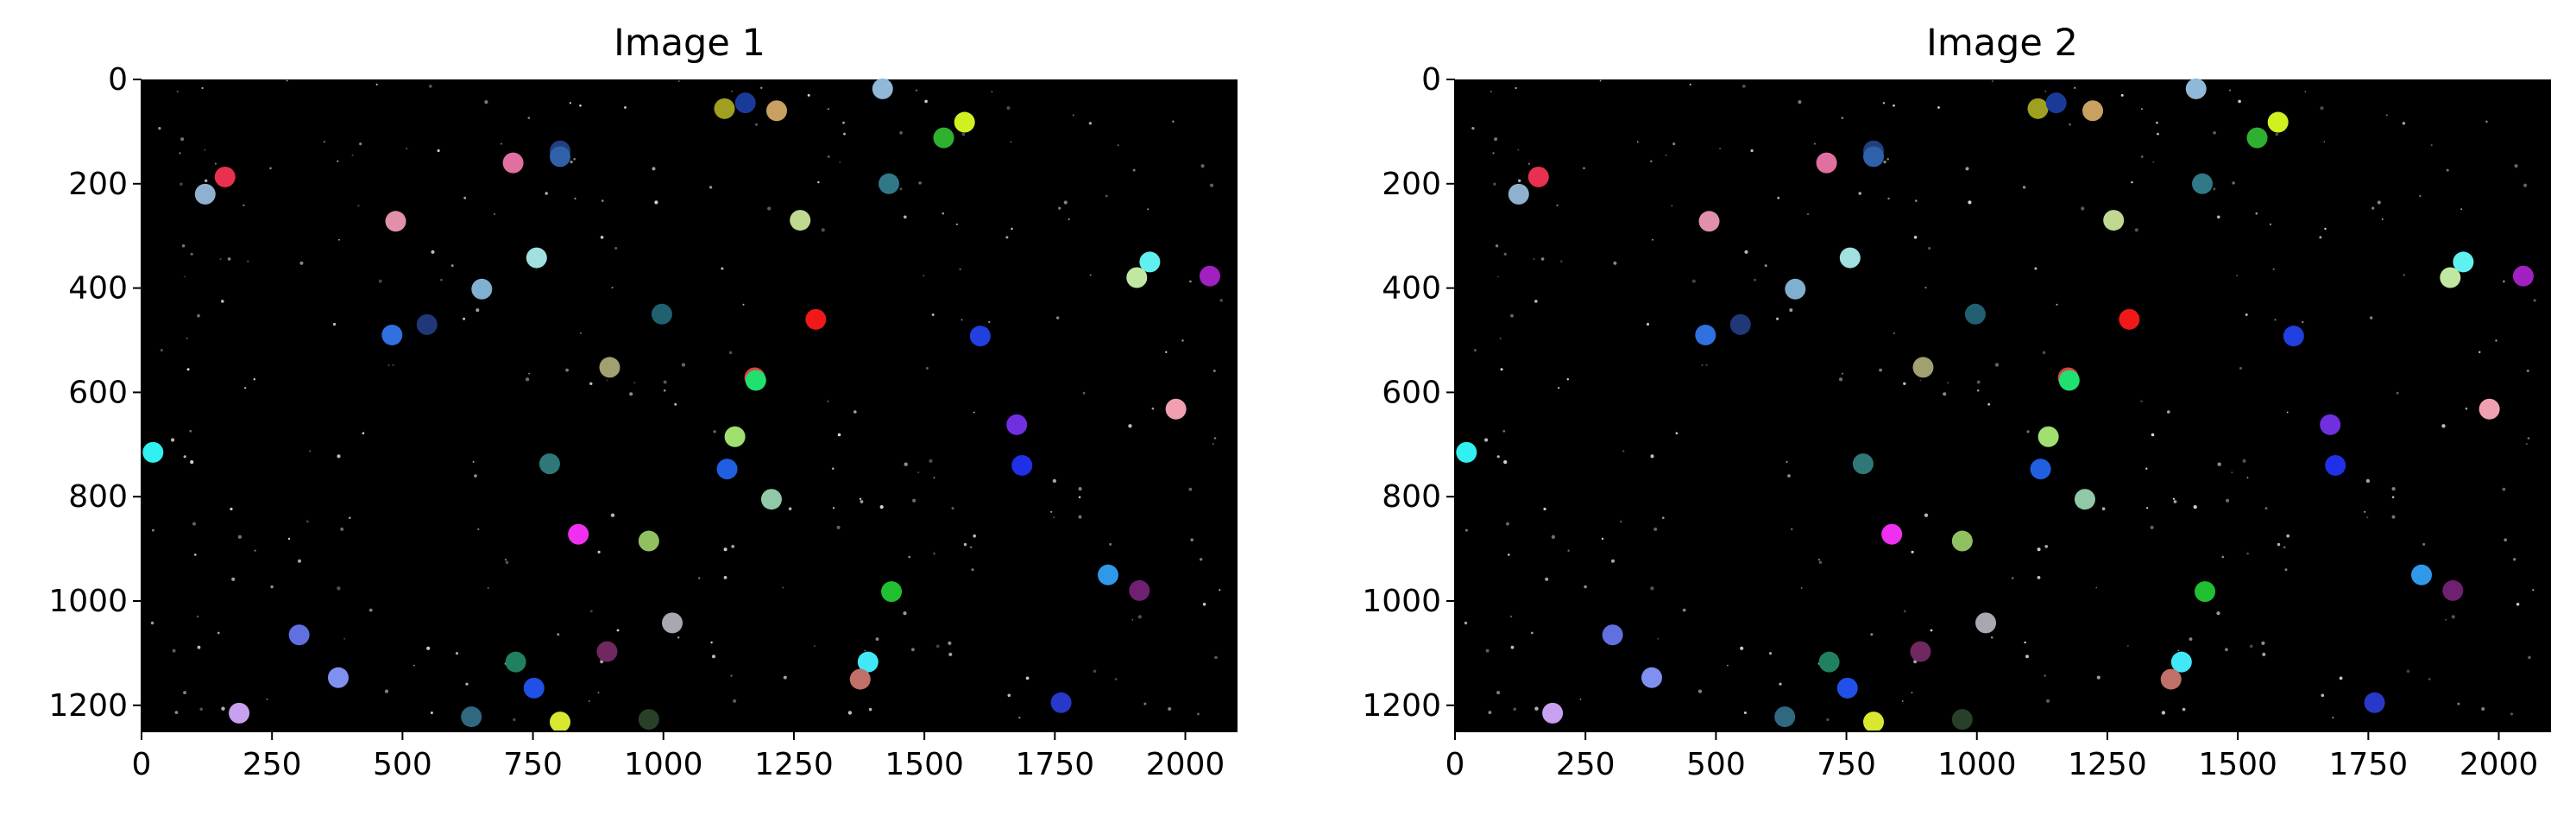 The height and width of the screenshot is (816, 2576). Describe the element at coordinates (533, 765) in the screenshot. I see `x-tick-label: 750` at that location.